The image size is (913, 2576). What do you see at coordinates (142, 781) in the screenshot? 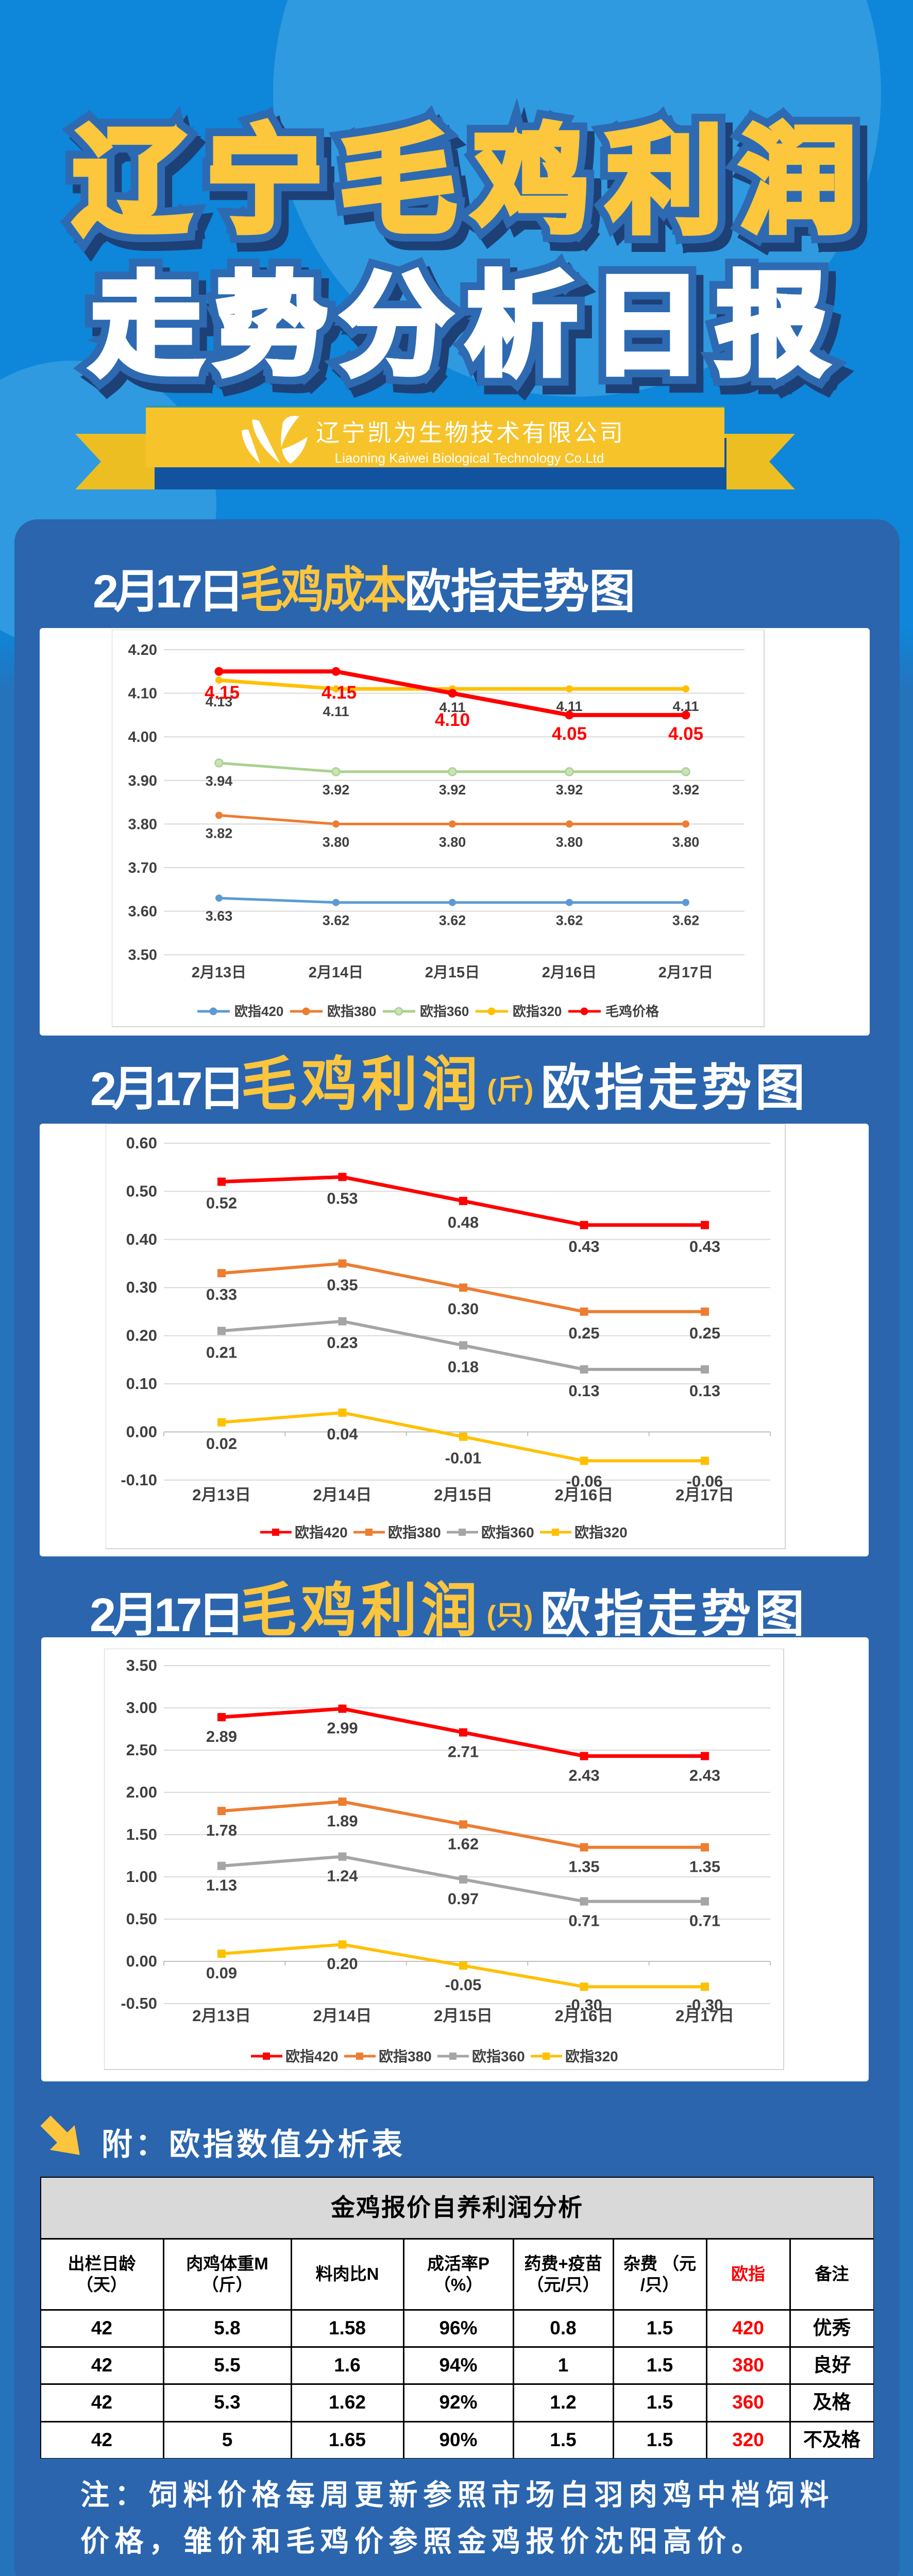
I see `svg-text: 3.90` at bounding box center [142, 781].